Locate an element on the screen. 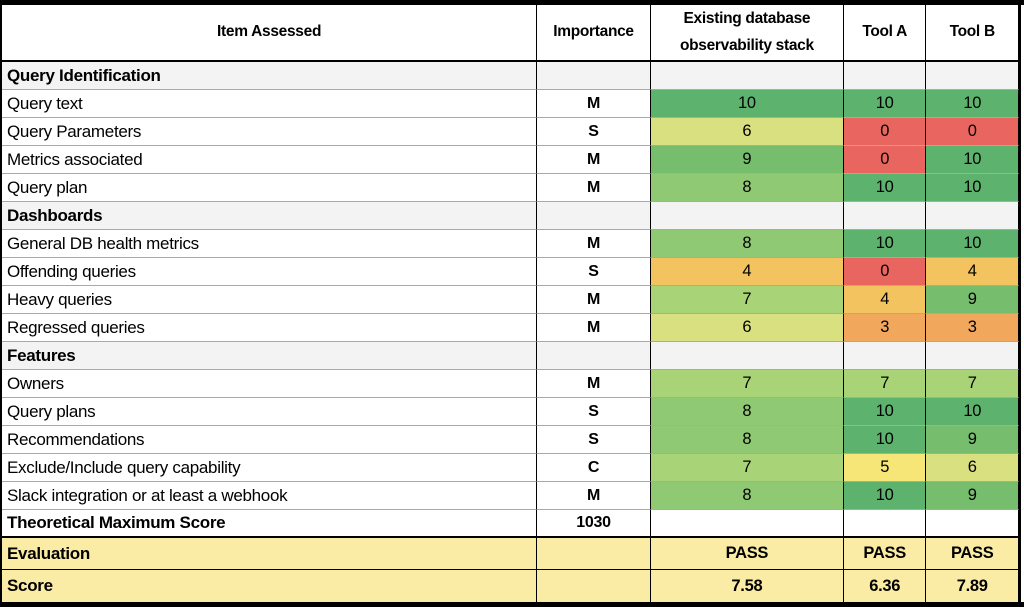  cell-item: Query Parameters is located at coordinates (270, 132).